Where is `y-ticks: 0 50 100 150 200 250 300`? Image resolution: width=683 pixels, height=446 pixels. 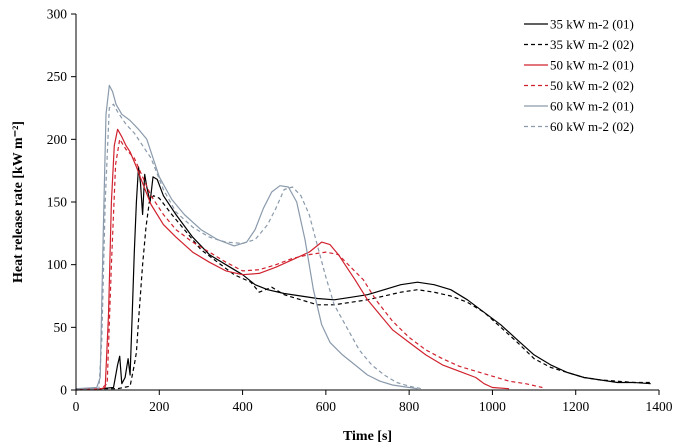
y-ticks: 0 50 100 150 200 250 300 is located at coordinates (61, 202).